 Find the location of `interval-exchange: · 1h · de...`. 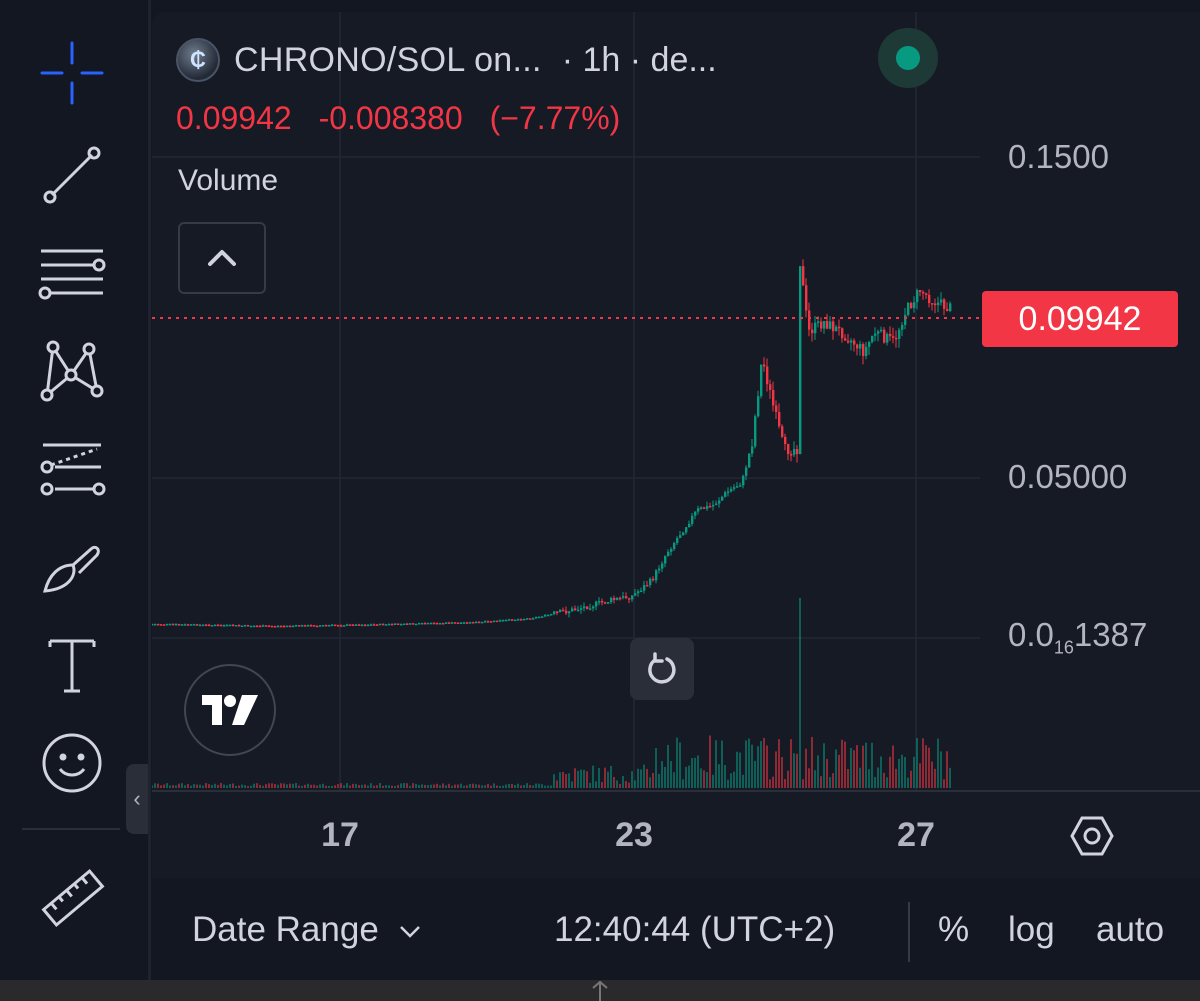

interval-exchange: · 1h · de... is located at coordinates (639, 59).